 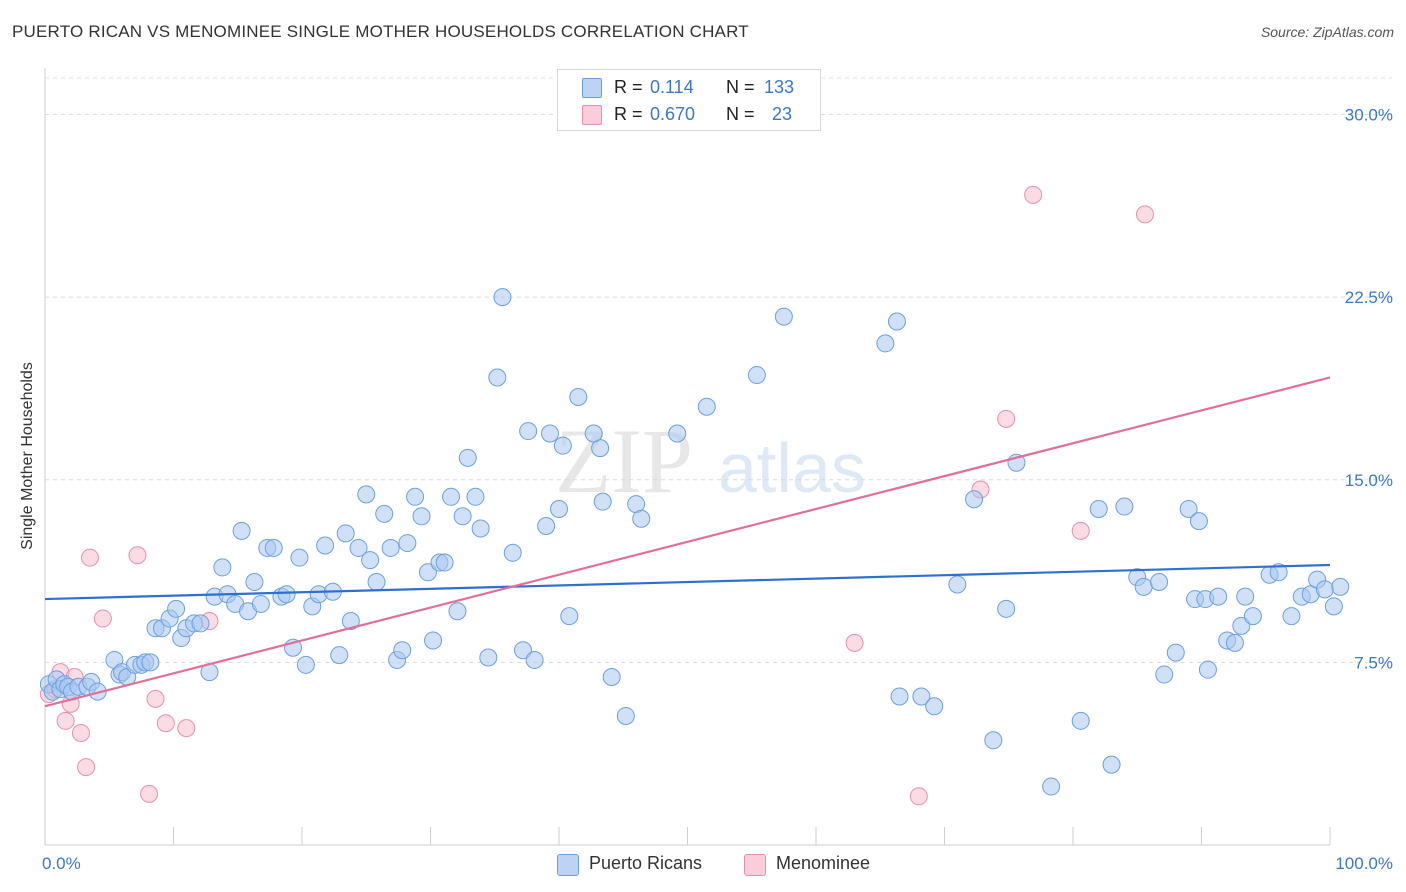 I want to click on legend-row-menominee: R = 0.670 N = 23, so click(x=689, y=114).